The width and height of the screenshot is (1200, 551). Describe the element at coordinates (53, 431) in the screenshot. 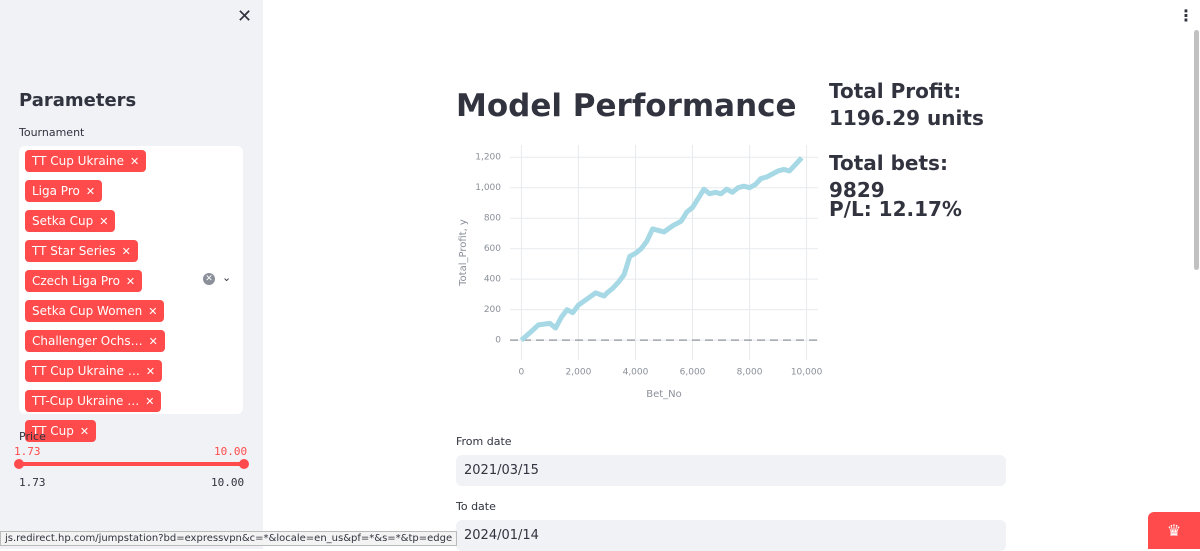

I see `tag-label: TT Cup` at that location.